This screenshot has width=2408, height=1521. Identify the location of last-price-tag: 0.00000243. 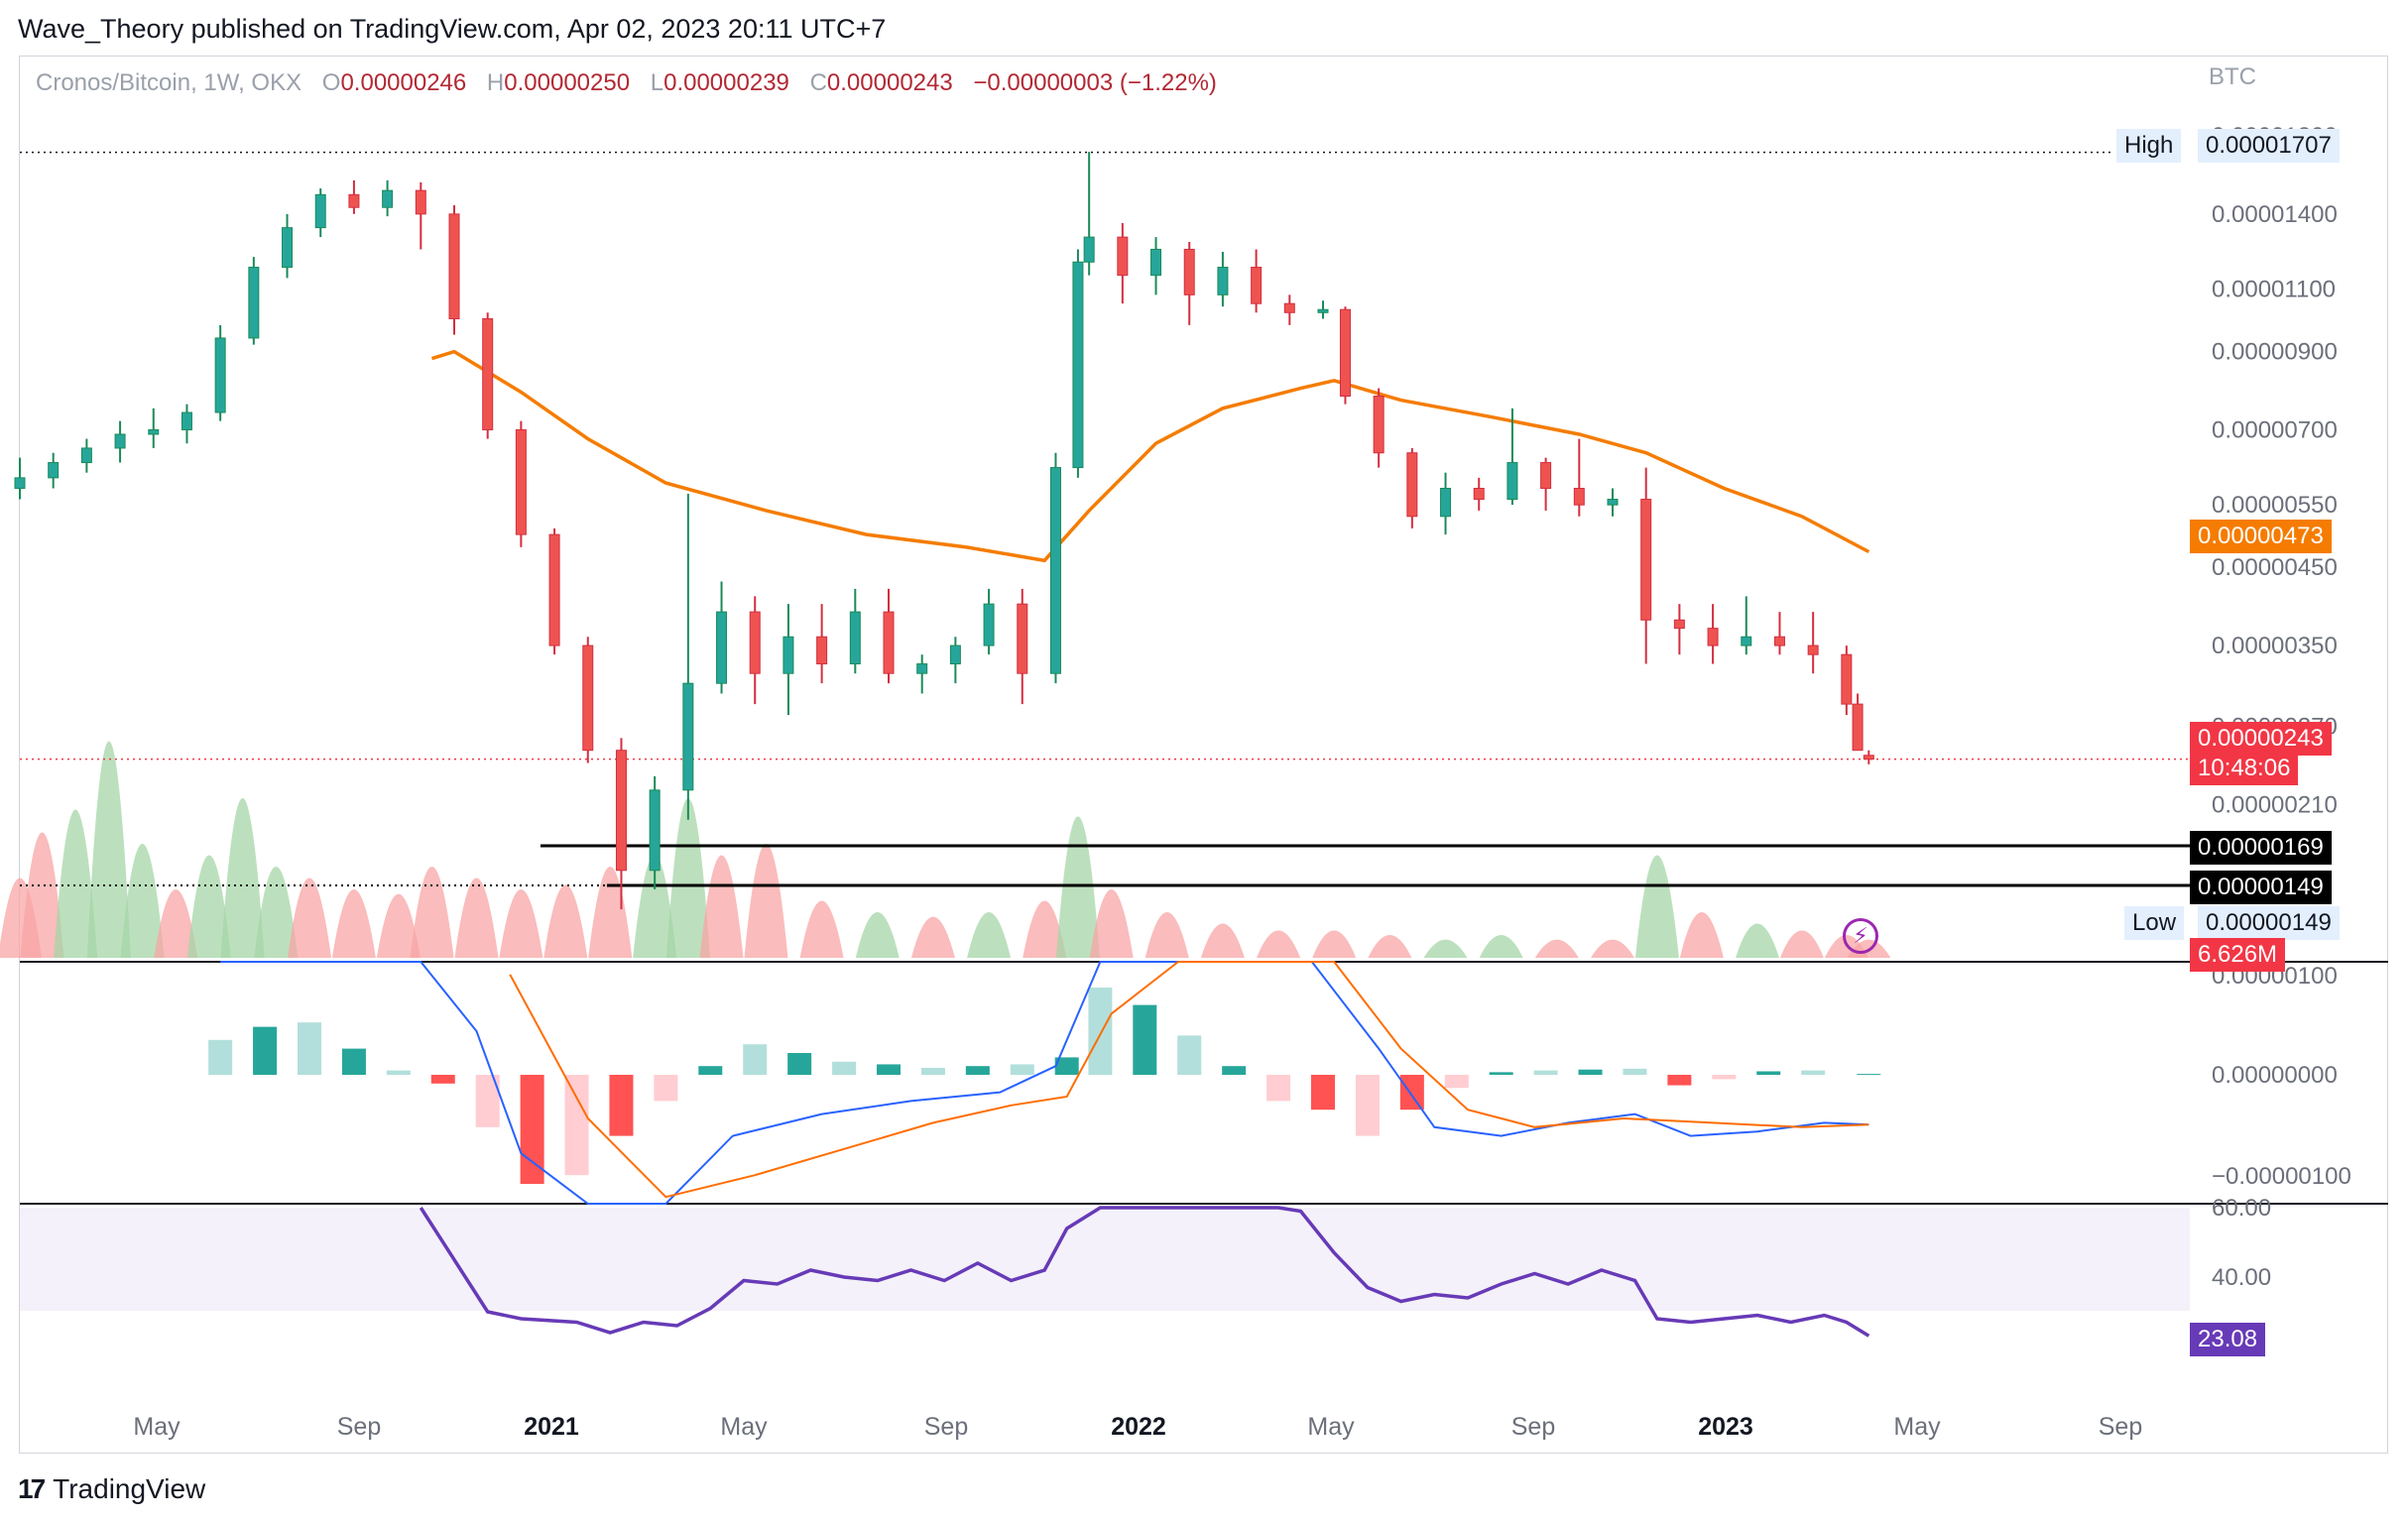
(2261, 739).